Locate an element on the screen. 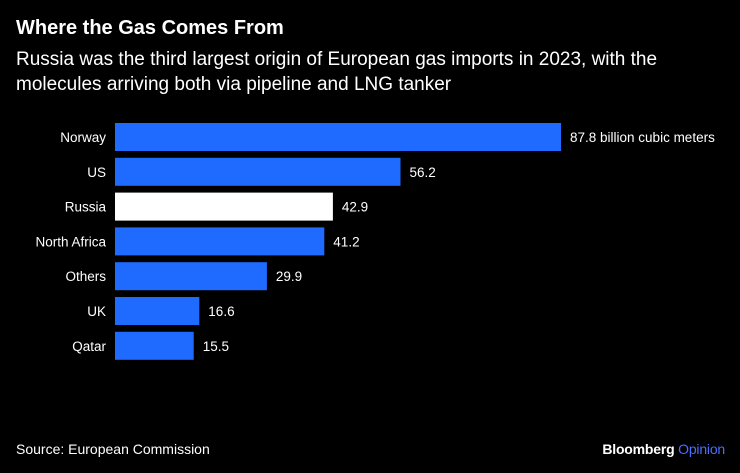 The width and height of the screenshot is (740, 473). category-label-north-africa: North Africa is located at coordinates (70, 241).